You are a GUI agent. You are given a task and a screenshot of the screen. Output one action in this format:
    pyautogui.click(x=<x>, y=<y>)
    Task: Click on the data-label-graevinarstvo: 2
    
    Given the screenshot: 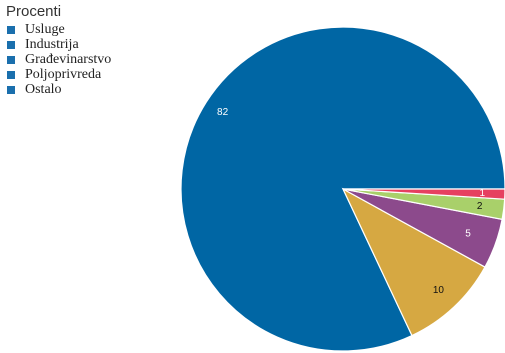 What is the action you would take?
    pyautogui.click(x=480, y=206)
    